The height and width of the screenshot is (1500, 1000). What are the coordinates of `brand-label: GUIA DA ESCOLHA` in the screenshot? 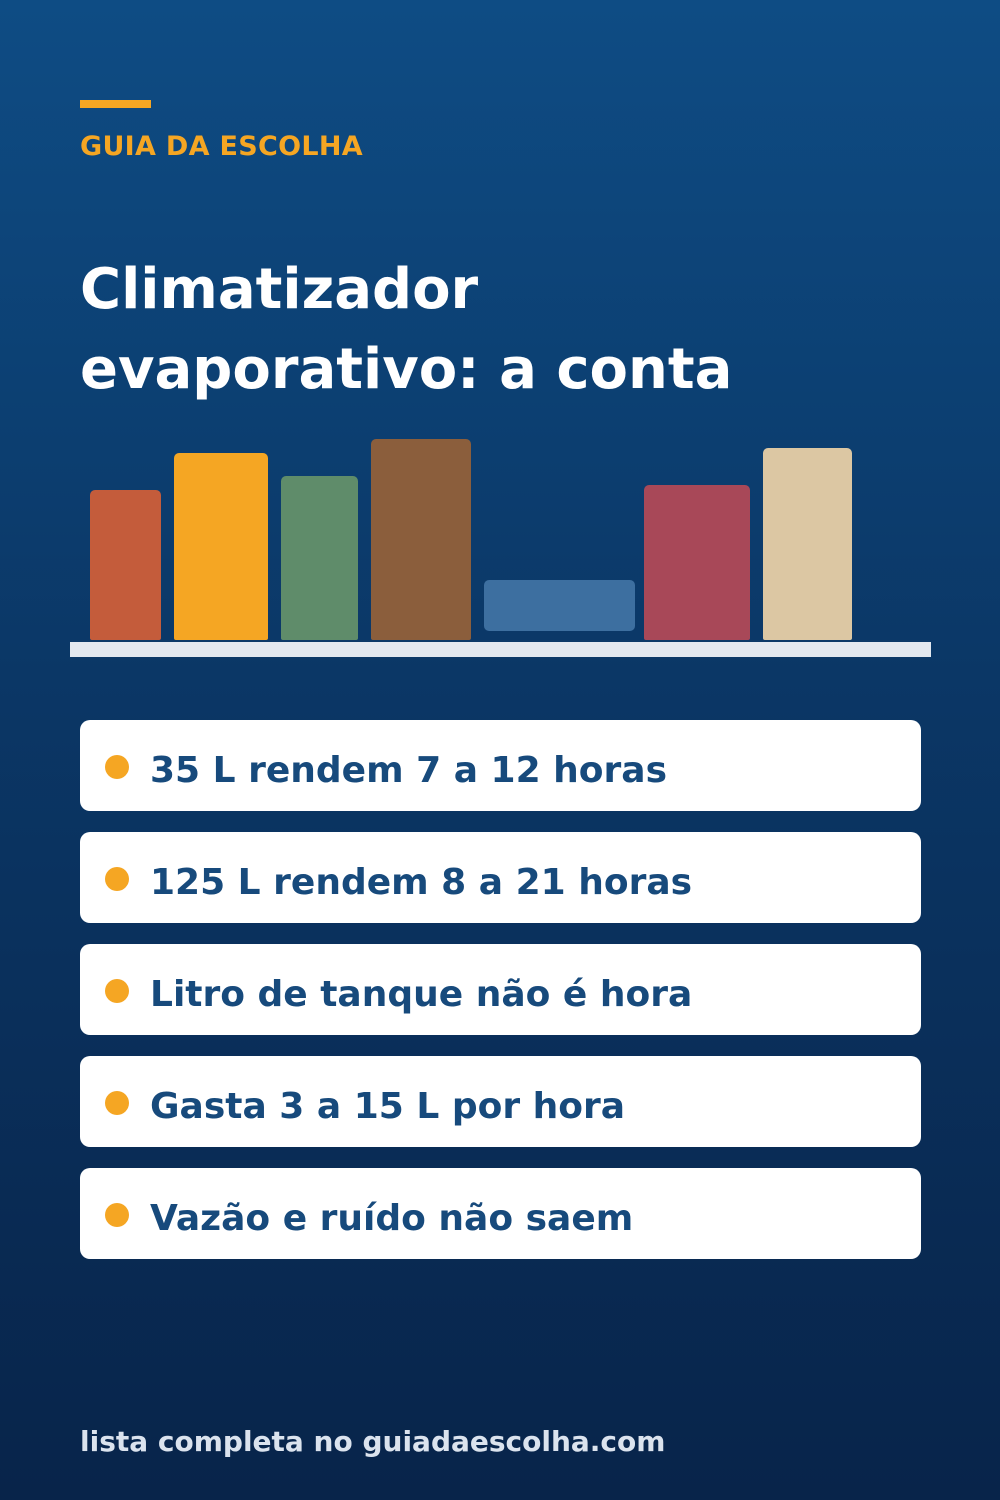 It's located at (221, 146).